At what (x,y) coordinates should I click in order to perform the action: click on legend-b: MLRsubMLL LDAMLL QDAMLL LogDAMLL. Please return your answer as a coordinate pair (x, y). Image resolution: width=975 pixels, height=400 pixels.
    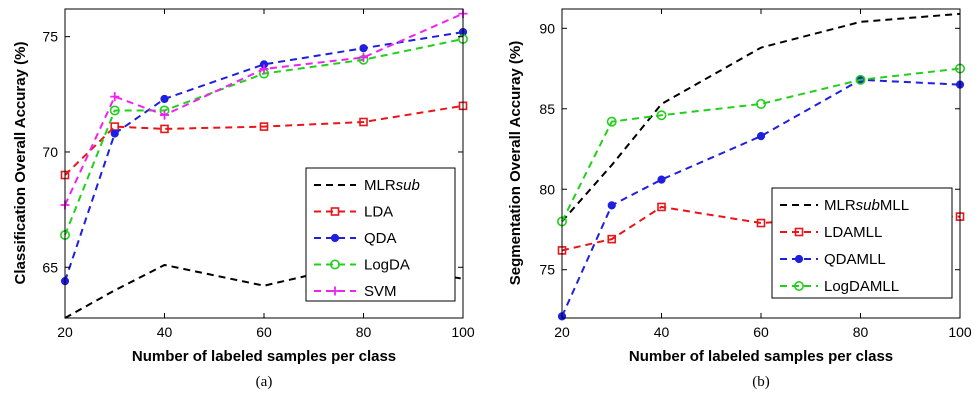
    Looking at the image, I should click on (862, 243).